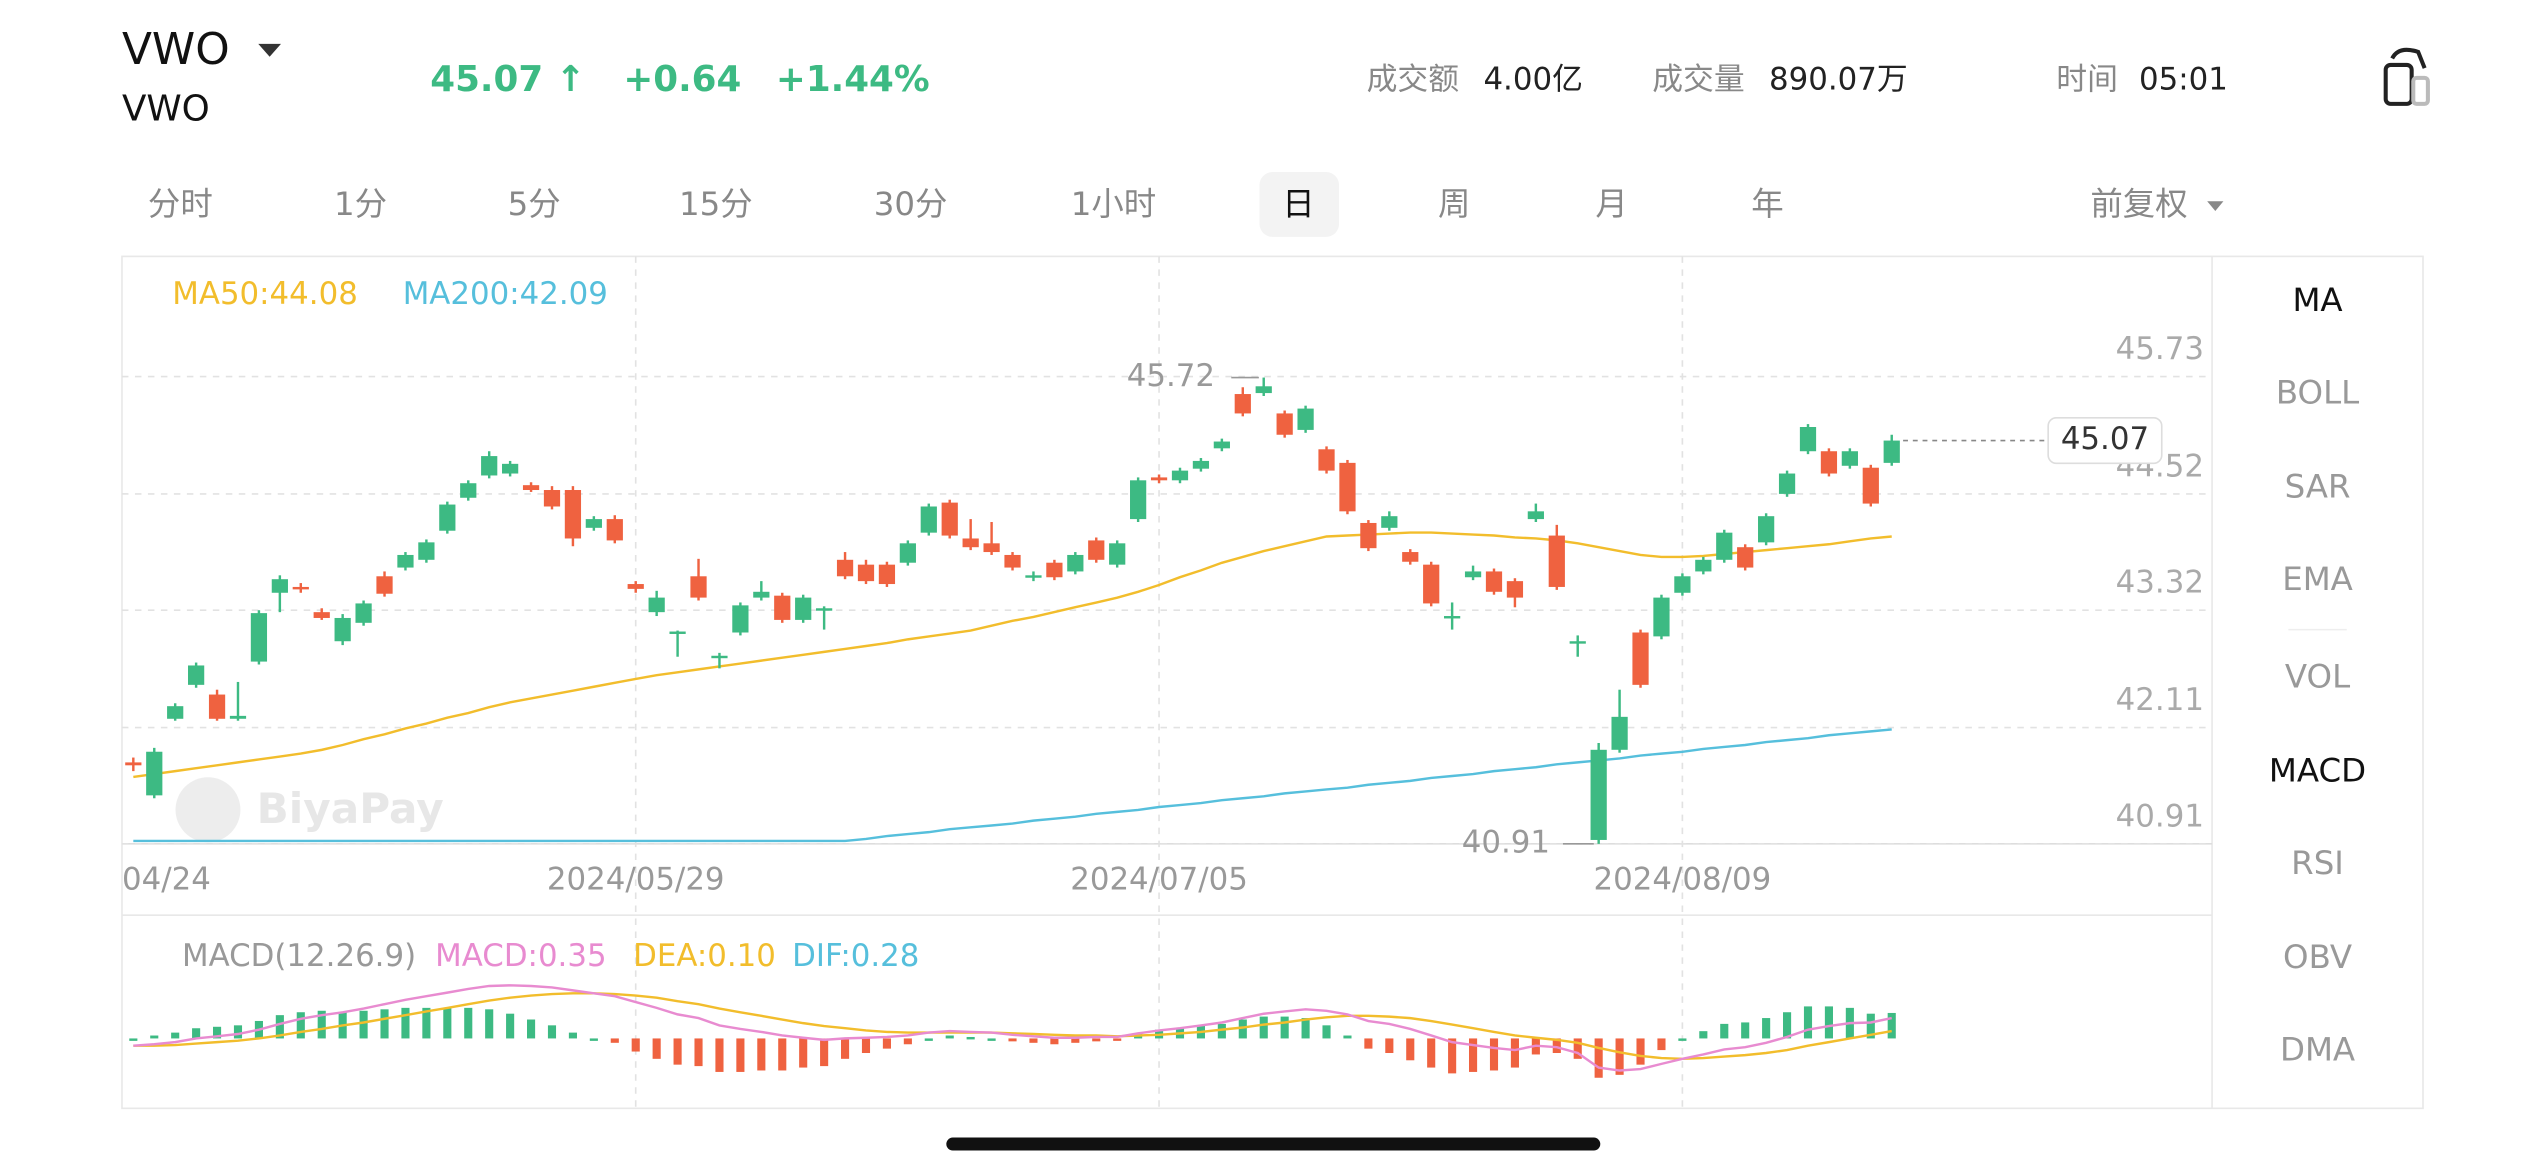 Image resolution: width=2532 pixels, height=1170 pixels. Describe the element at coordinates (2087, 80) in the screenshot. I see `stat-label: 时间` at that location.